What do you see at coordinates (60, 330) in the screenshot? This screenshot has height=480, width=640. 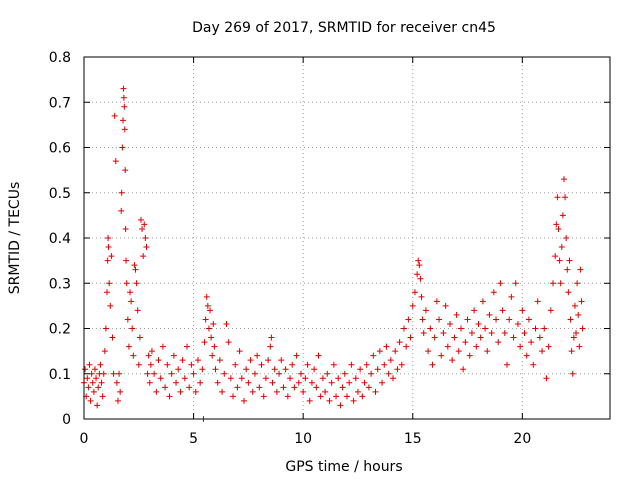 I see `y-tick-label: 0.2` at bounding box center [60, 330].